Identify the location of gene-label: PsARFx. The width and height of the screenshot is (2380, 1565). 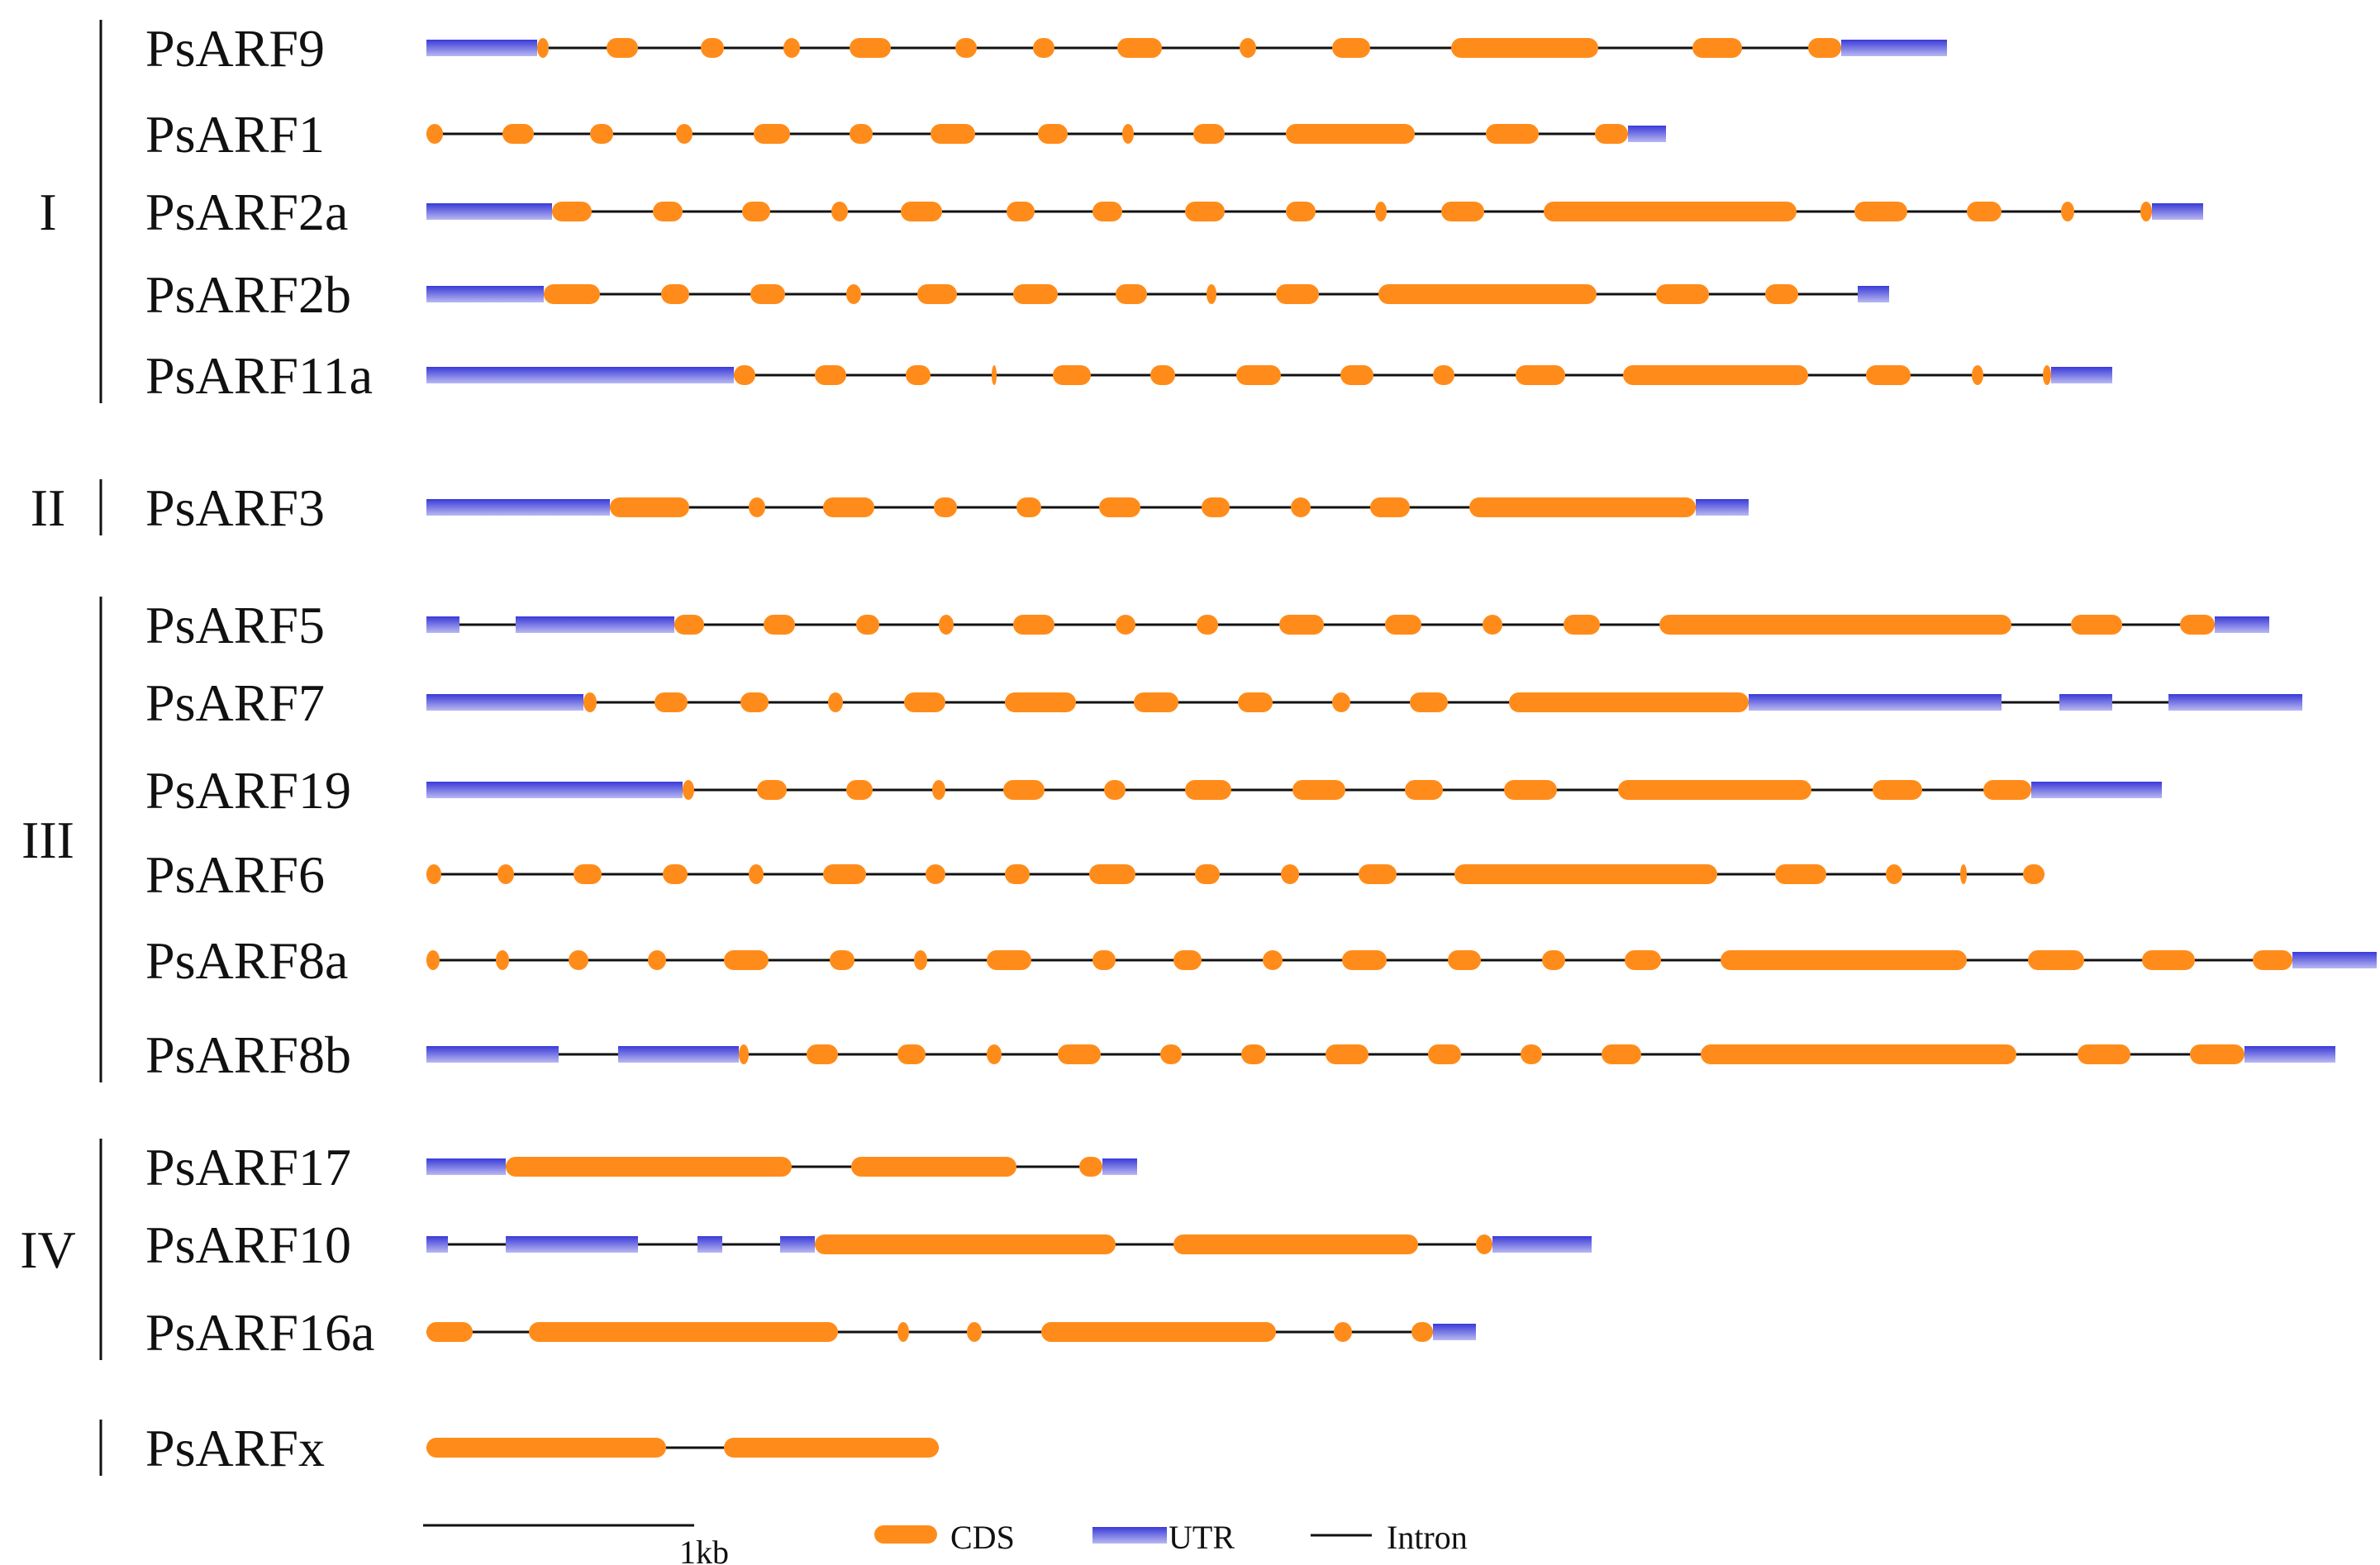
(235, 1448).